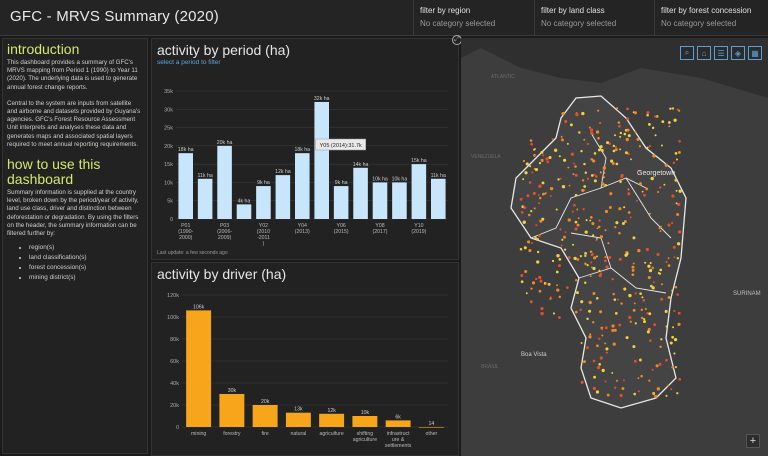 The width and height of the screenshot is (768, 456). Describe the element at coordinates (86, 268) in the screenshot. I see `list-item: forest concession(s)` at that location.